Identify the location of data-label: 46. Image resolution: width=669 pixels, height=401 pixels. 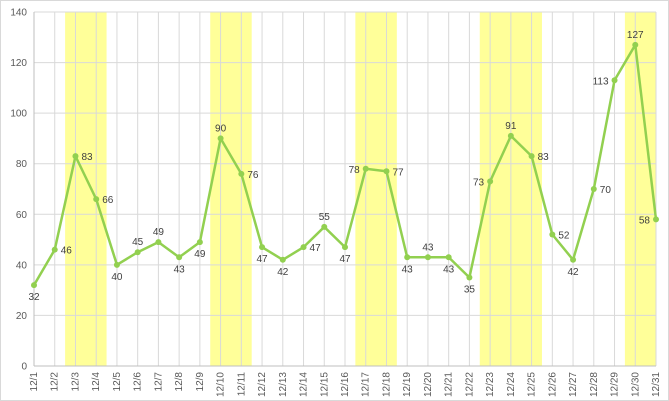
(67, 251).